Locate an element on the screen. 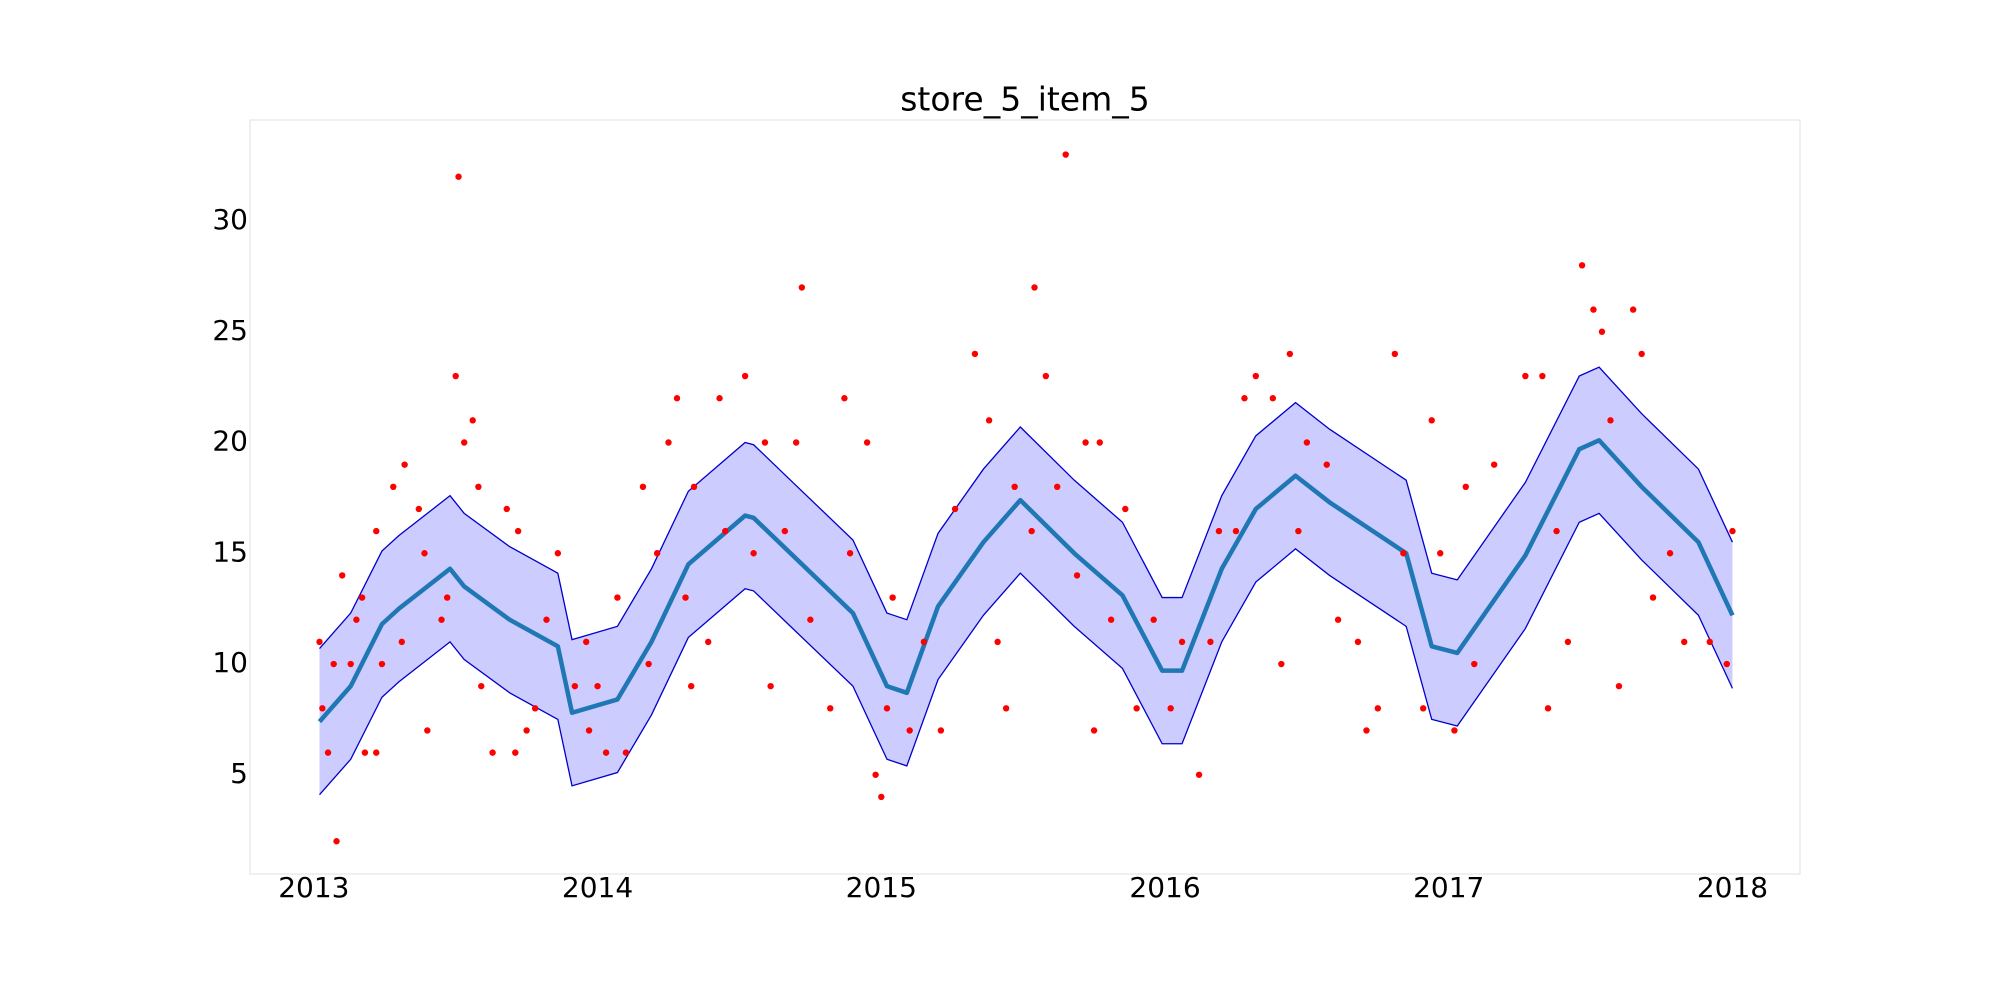  x-tick-label: 2014 is located at coordinates (597, 887).